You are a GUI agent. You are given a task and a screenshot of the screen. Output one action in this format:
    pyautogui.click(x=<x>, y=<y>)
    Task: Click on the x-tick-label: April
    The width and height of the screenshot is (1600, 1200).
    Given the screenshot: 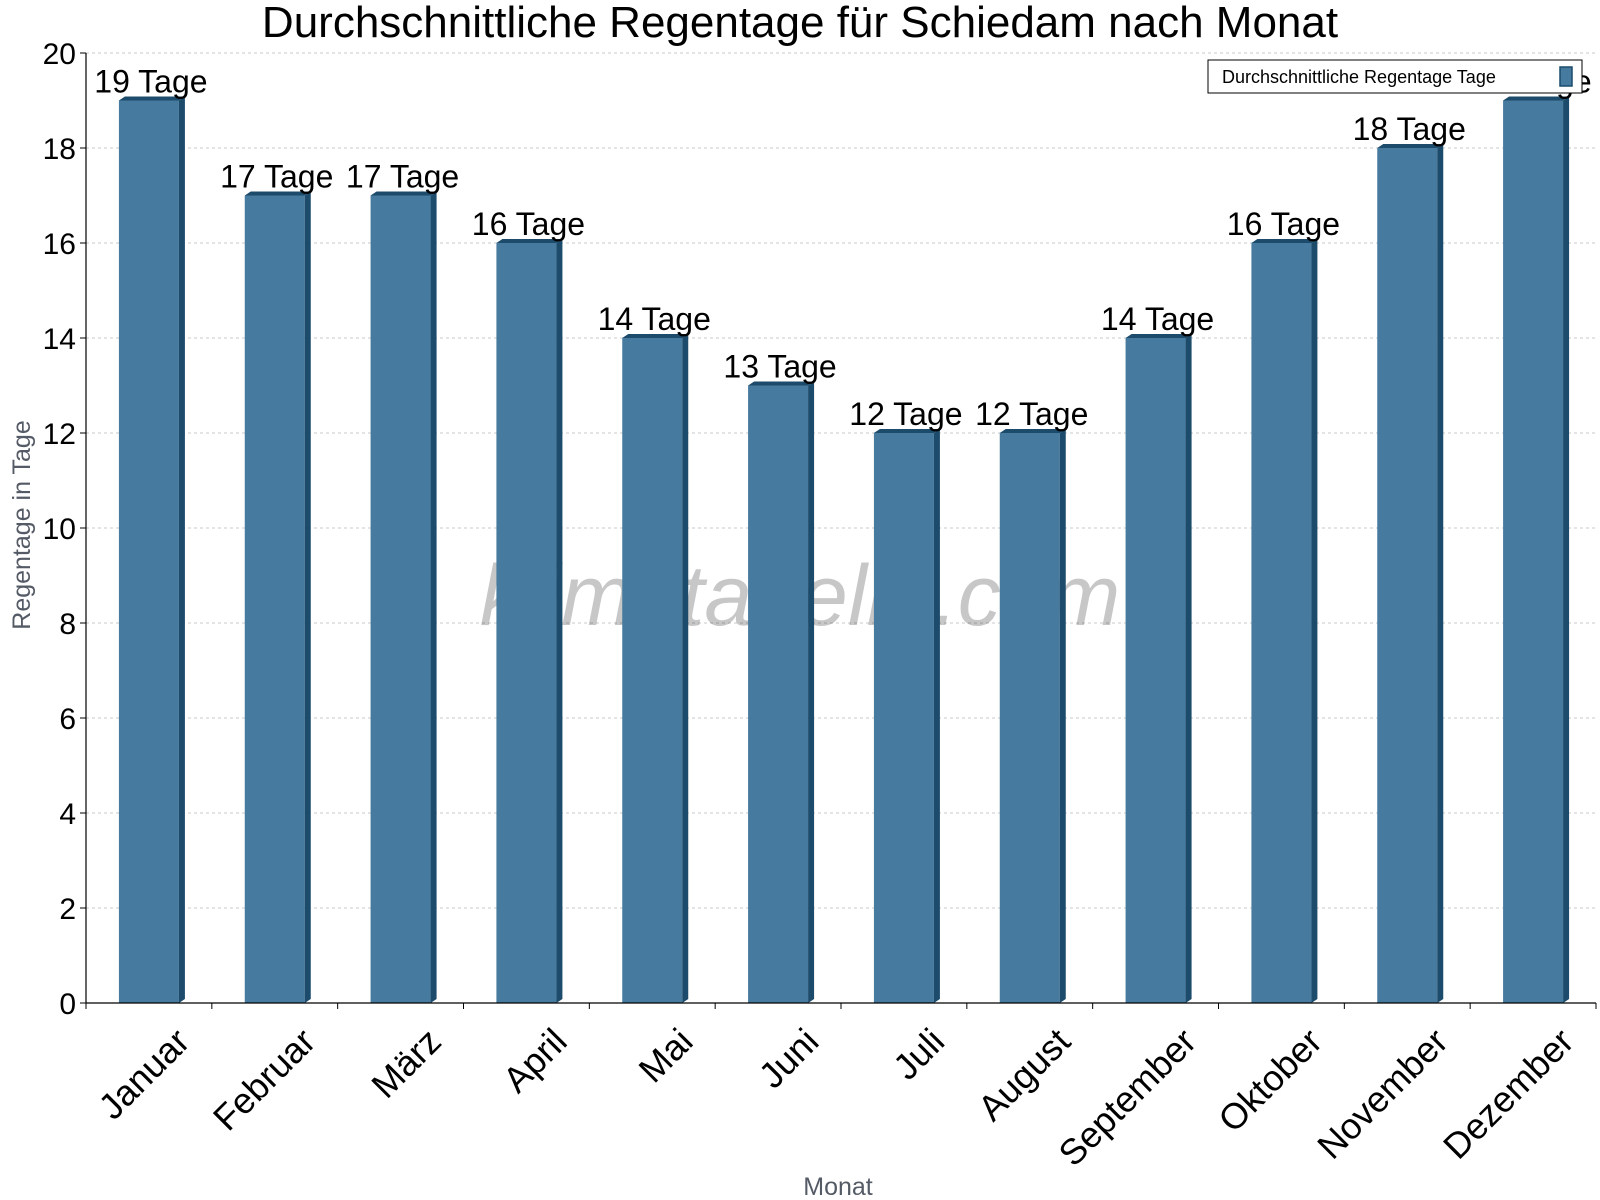 What is the action you would take?
    pyautogui.click(x=535, y=1060)
    